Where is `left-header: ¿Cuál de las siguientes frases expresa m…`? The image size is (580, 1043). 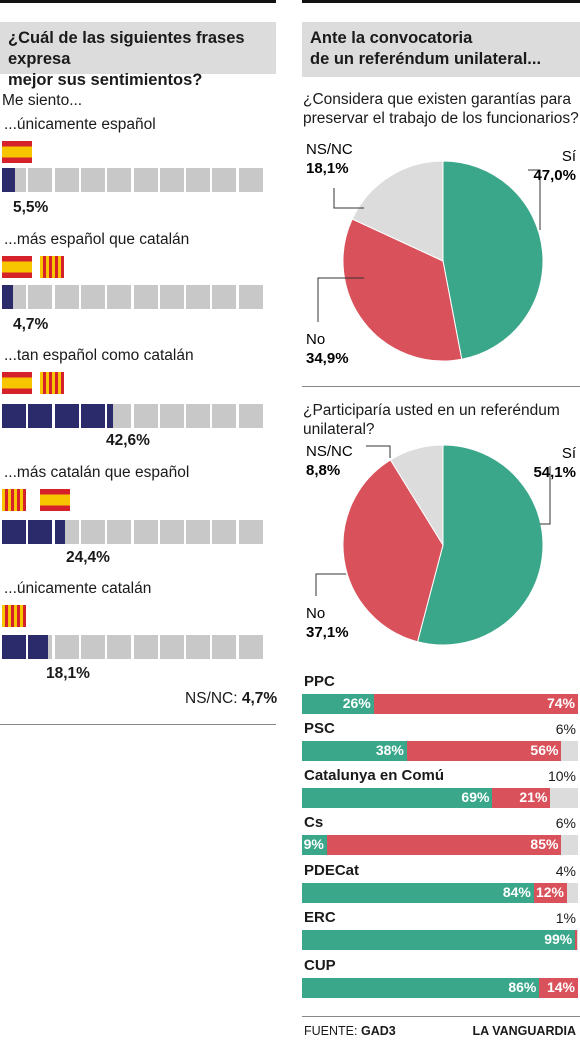
left-header: ¿Cuál de las siguientes frases expresa m… is located at coordinates (138, 55).